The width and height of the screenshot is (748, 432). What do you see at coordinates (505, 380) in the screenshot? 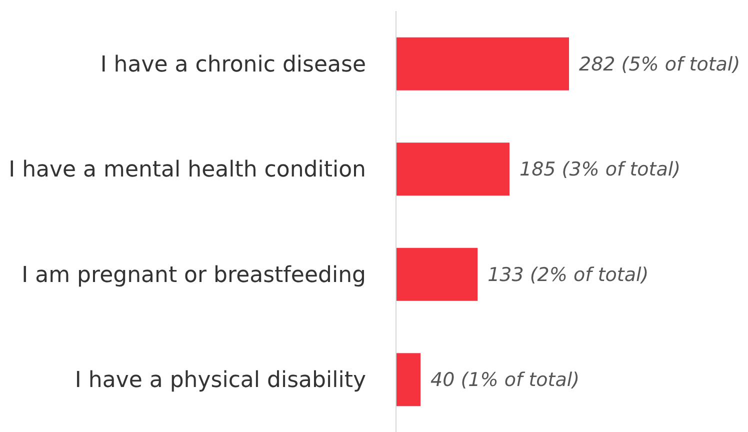
I see `data-label: 40 (1% of total)` at bounding box center [505, 380].